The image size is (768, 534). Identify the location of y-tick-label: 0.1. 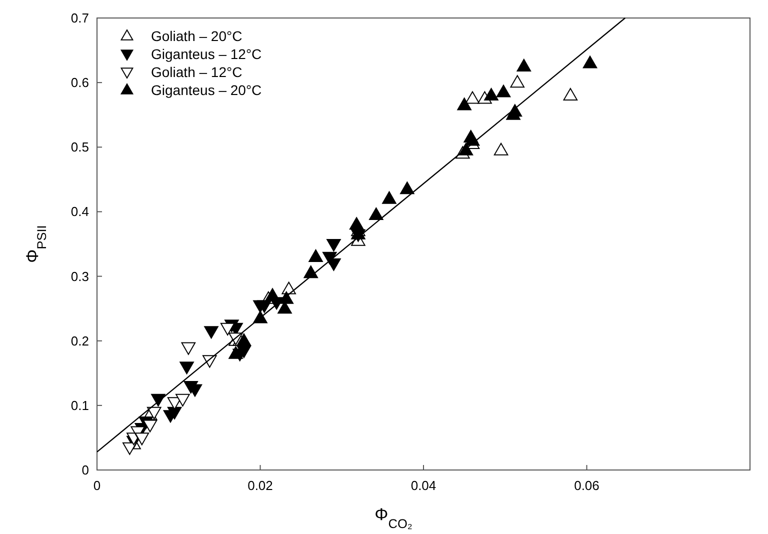
(79, 405).